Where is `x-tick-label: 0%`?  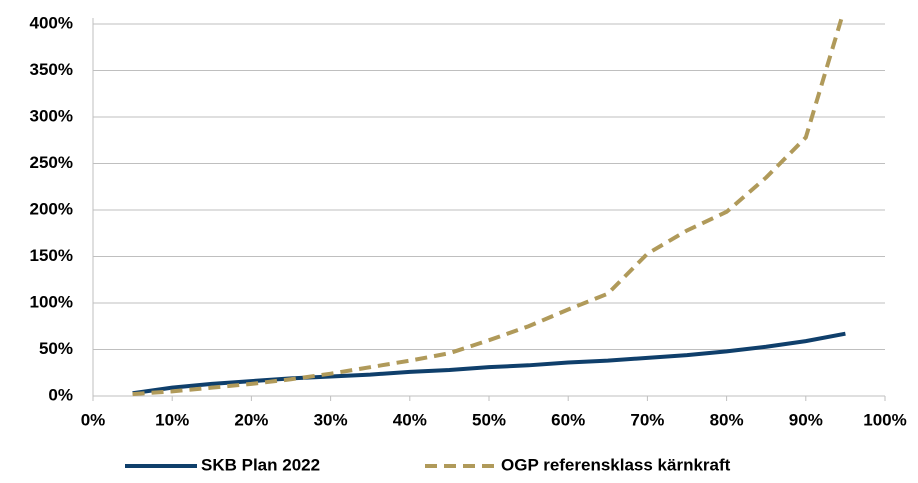 x-tick-label: 0% is located at coordinates (93, 419).